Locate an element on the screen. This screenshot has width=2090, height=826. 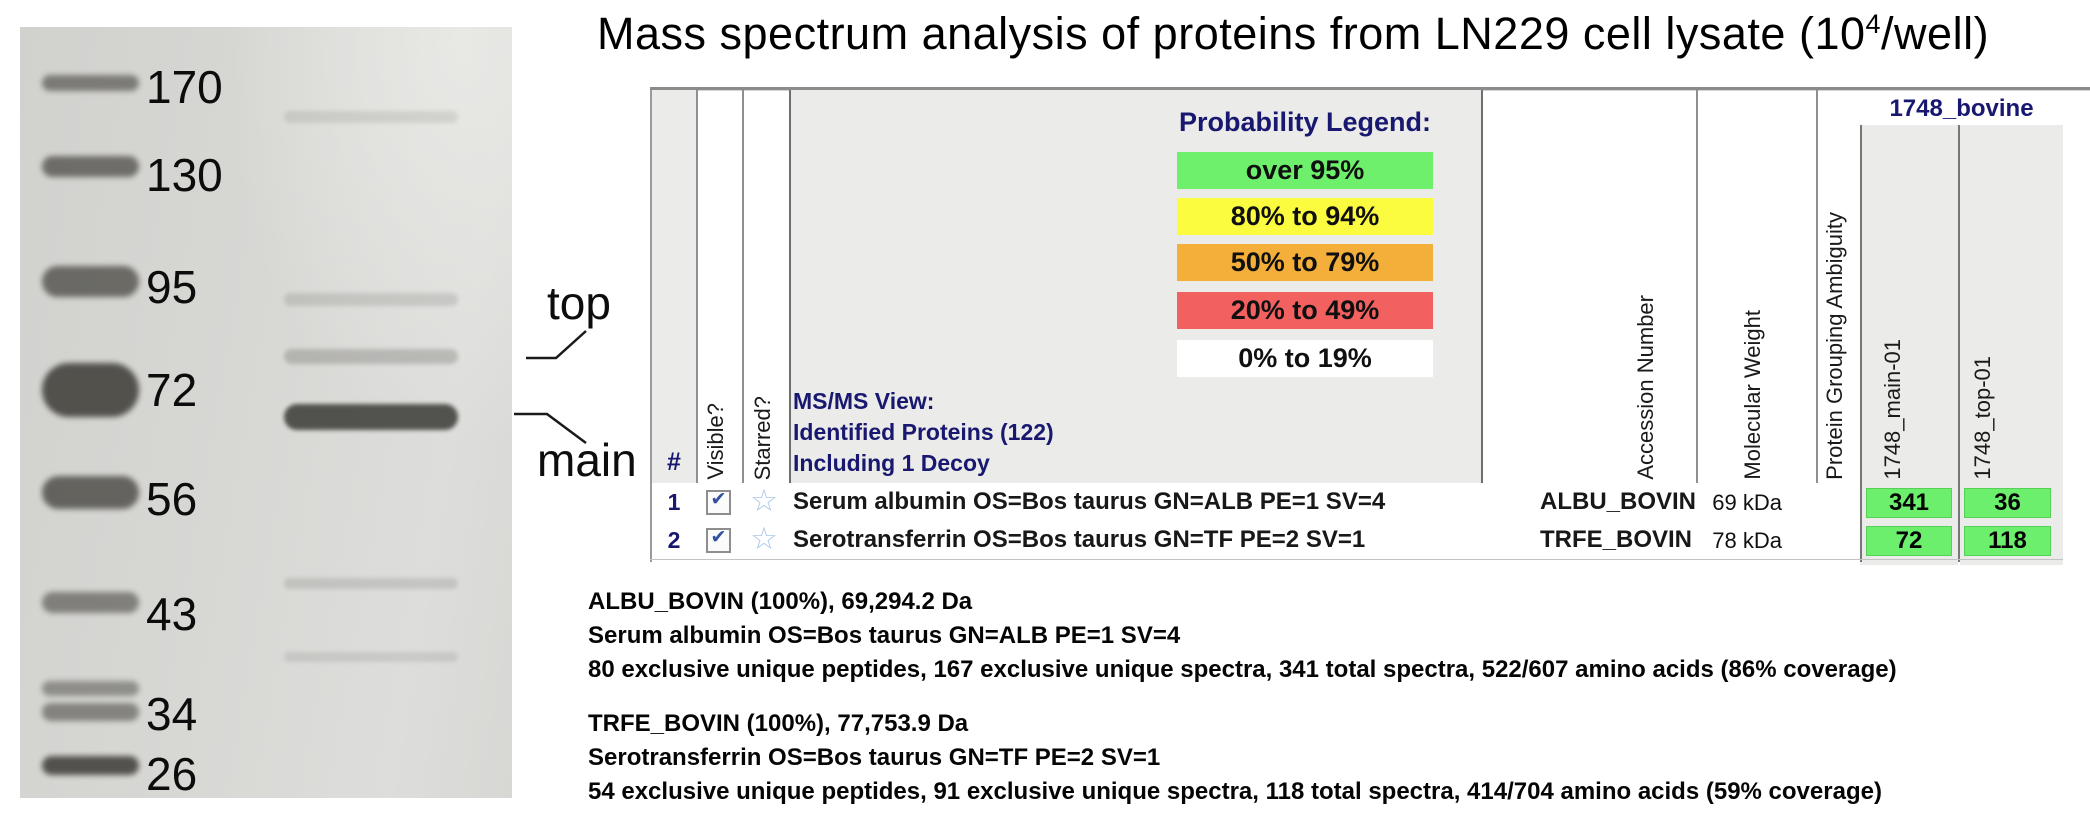
probability-legend-title: Probability Legend: is located at coordinates (1305, 122).